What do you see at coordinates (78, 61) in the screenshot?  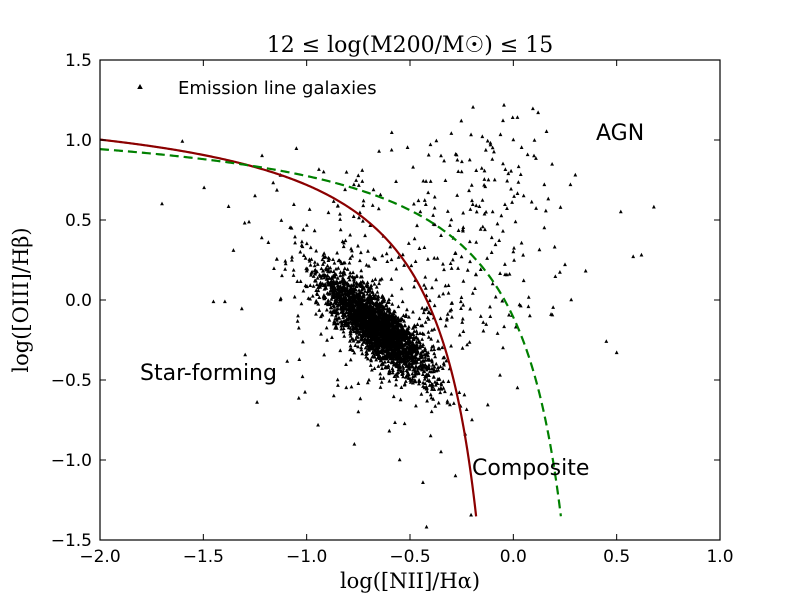 I see `y-tick-label: 1.5` at bounding box center [78, 61].